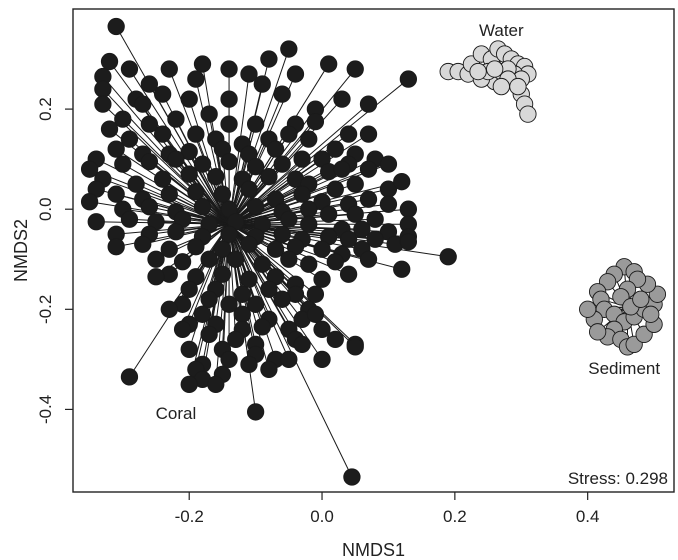 The image size is (678, 560). What do you see at coordinates (624, 368) in the screenshot?
I see `sediment-group-label: Sediment` at bounding box center [624, 368].